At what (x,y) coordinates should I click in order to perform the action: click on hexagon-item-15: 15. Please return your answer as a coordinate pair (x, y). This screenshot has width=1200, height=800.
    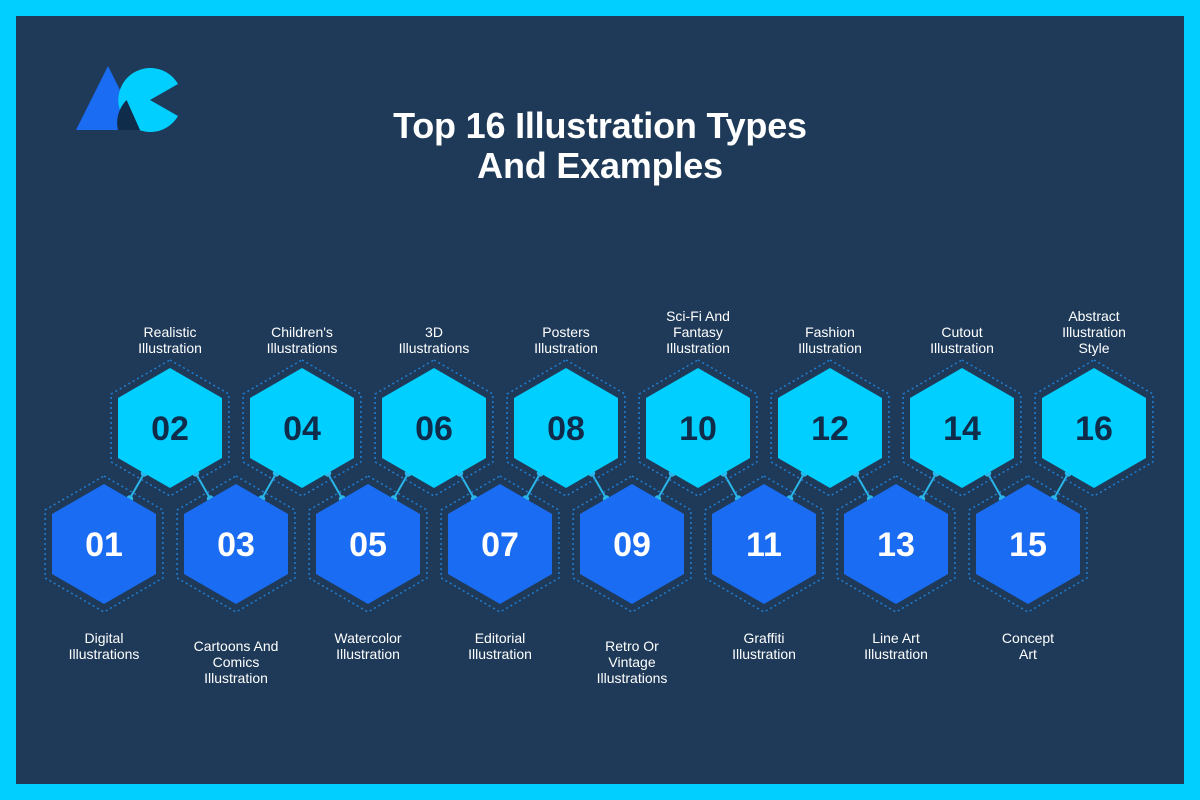
    Looking at the image, I should click on (1028, 544).